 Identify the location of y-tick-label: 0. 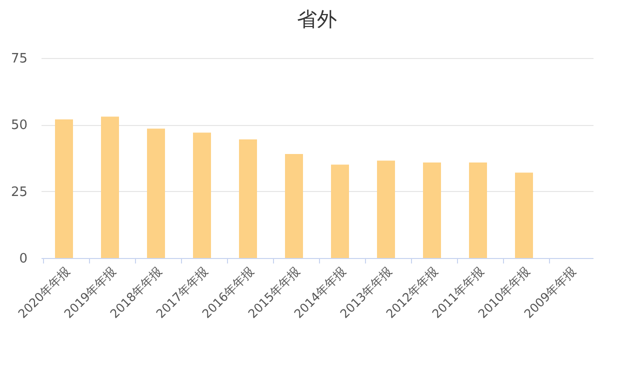
(23, 259).